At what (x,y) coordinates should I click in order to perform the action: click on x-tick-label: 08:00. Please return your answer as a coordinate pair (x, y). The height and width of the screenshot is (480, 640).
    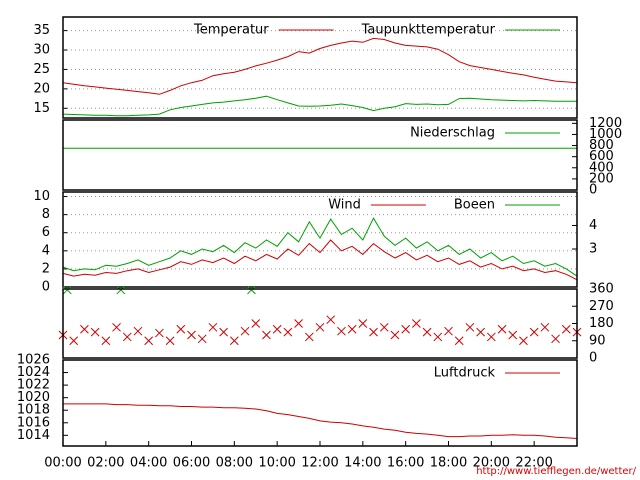
    Looking at the image, I should click on (234, 463).